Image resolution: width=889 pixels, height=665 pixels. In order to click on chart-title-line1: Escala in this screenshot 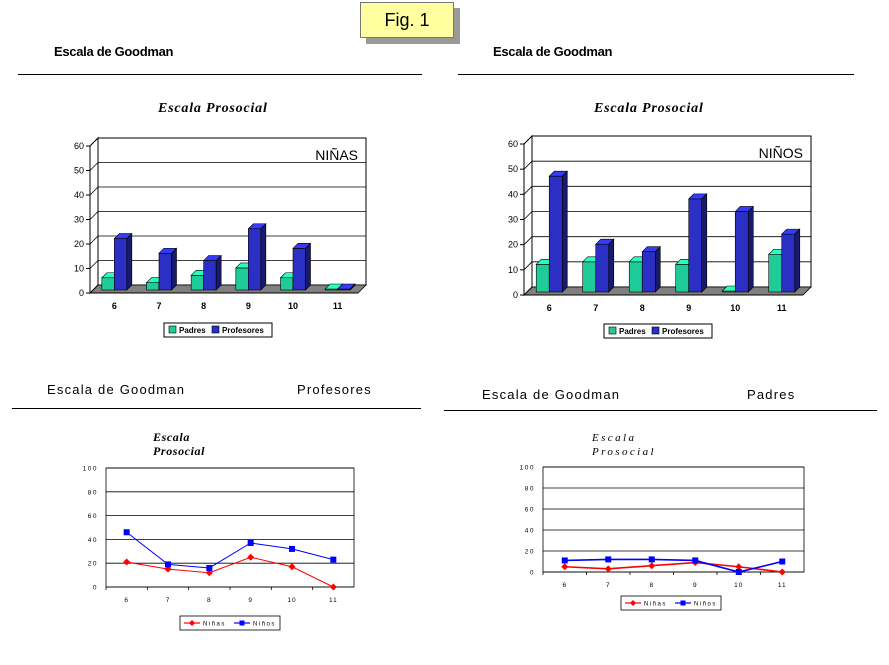, I will do `click(171, 437)`.